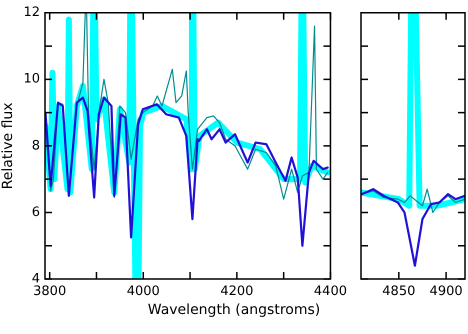  I want to click on x-tick-label: 4400, so click(331, 292).